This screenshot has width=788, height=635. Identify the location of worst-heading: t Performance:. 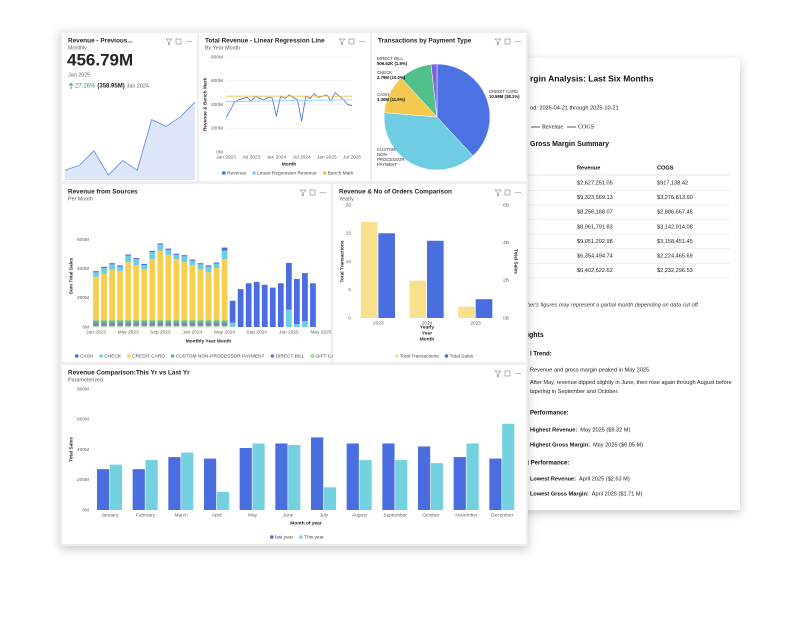
(548, 464).